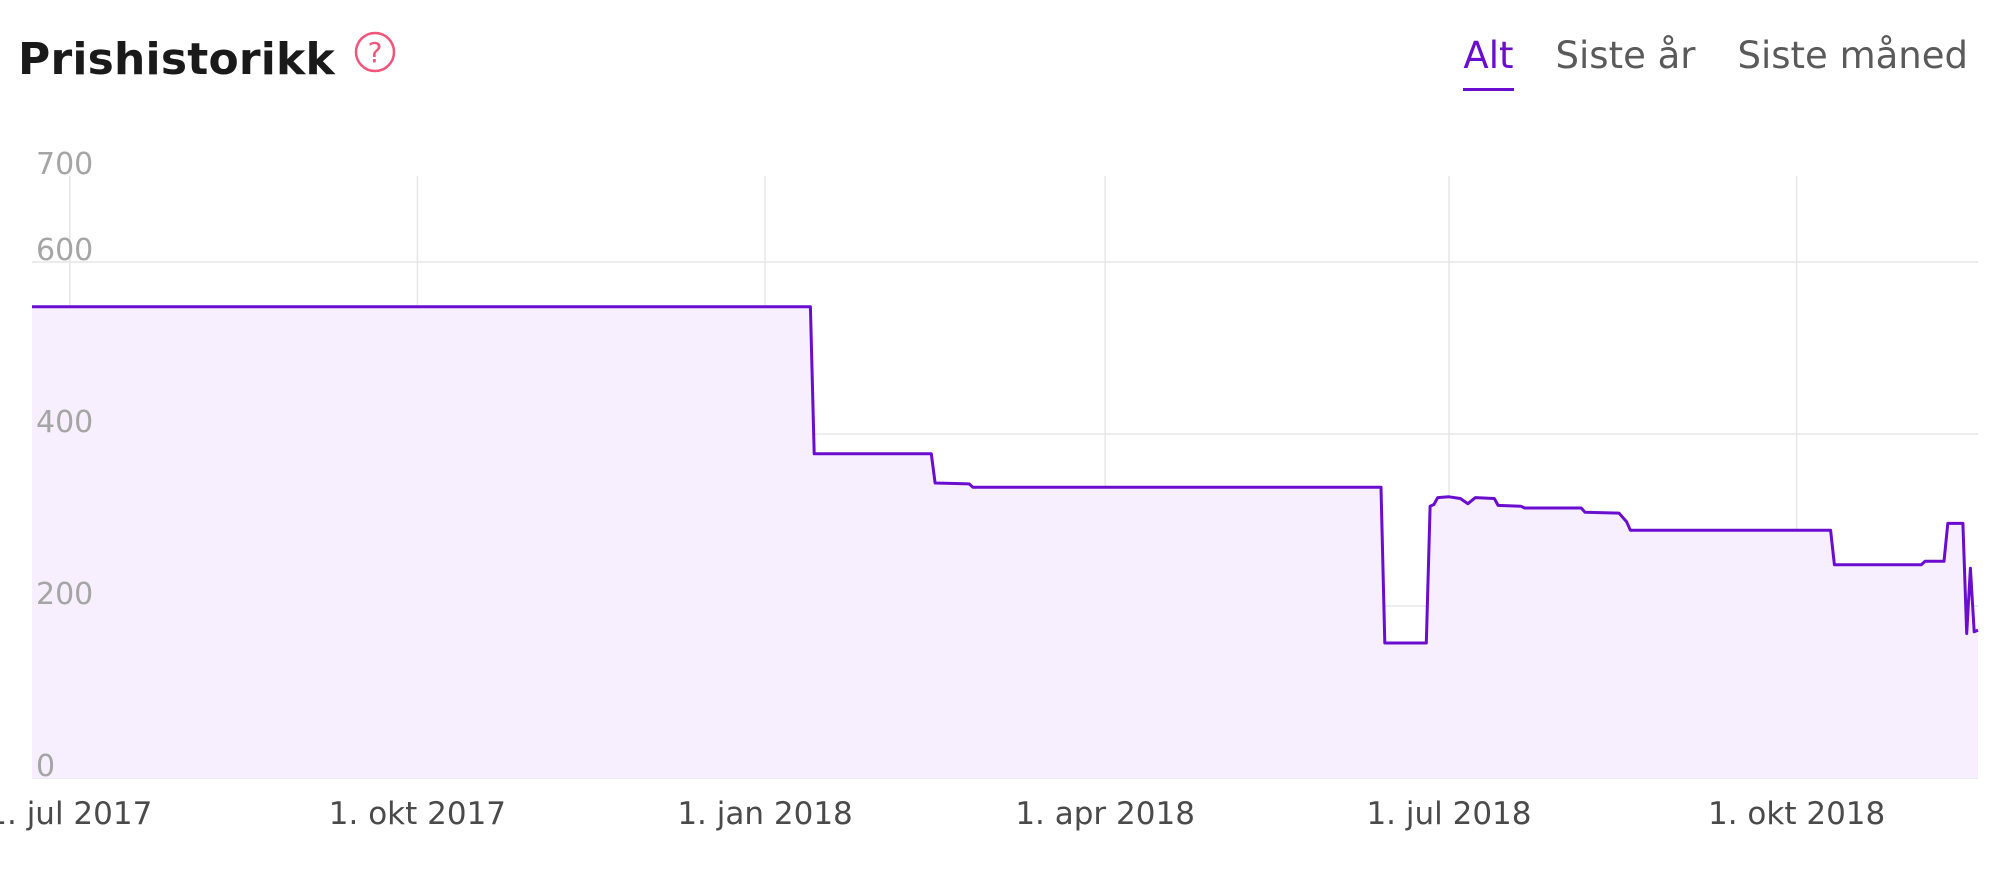 The image size is (2000, 878). Describe the element at coordinates (64, 250) in the screenshot. I see `y-tick-label: 600` at that location.